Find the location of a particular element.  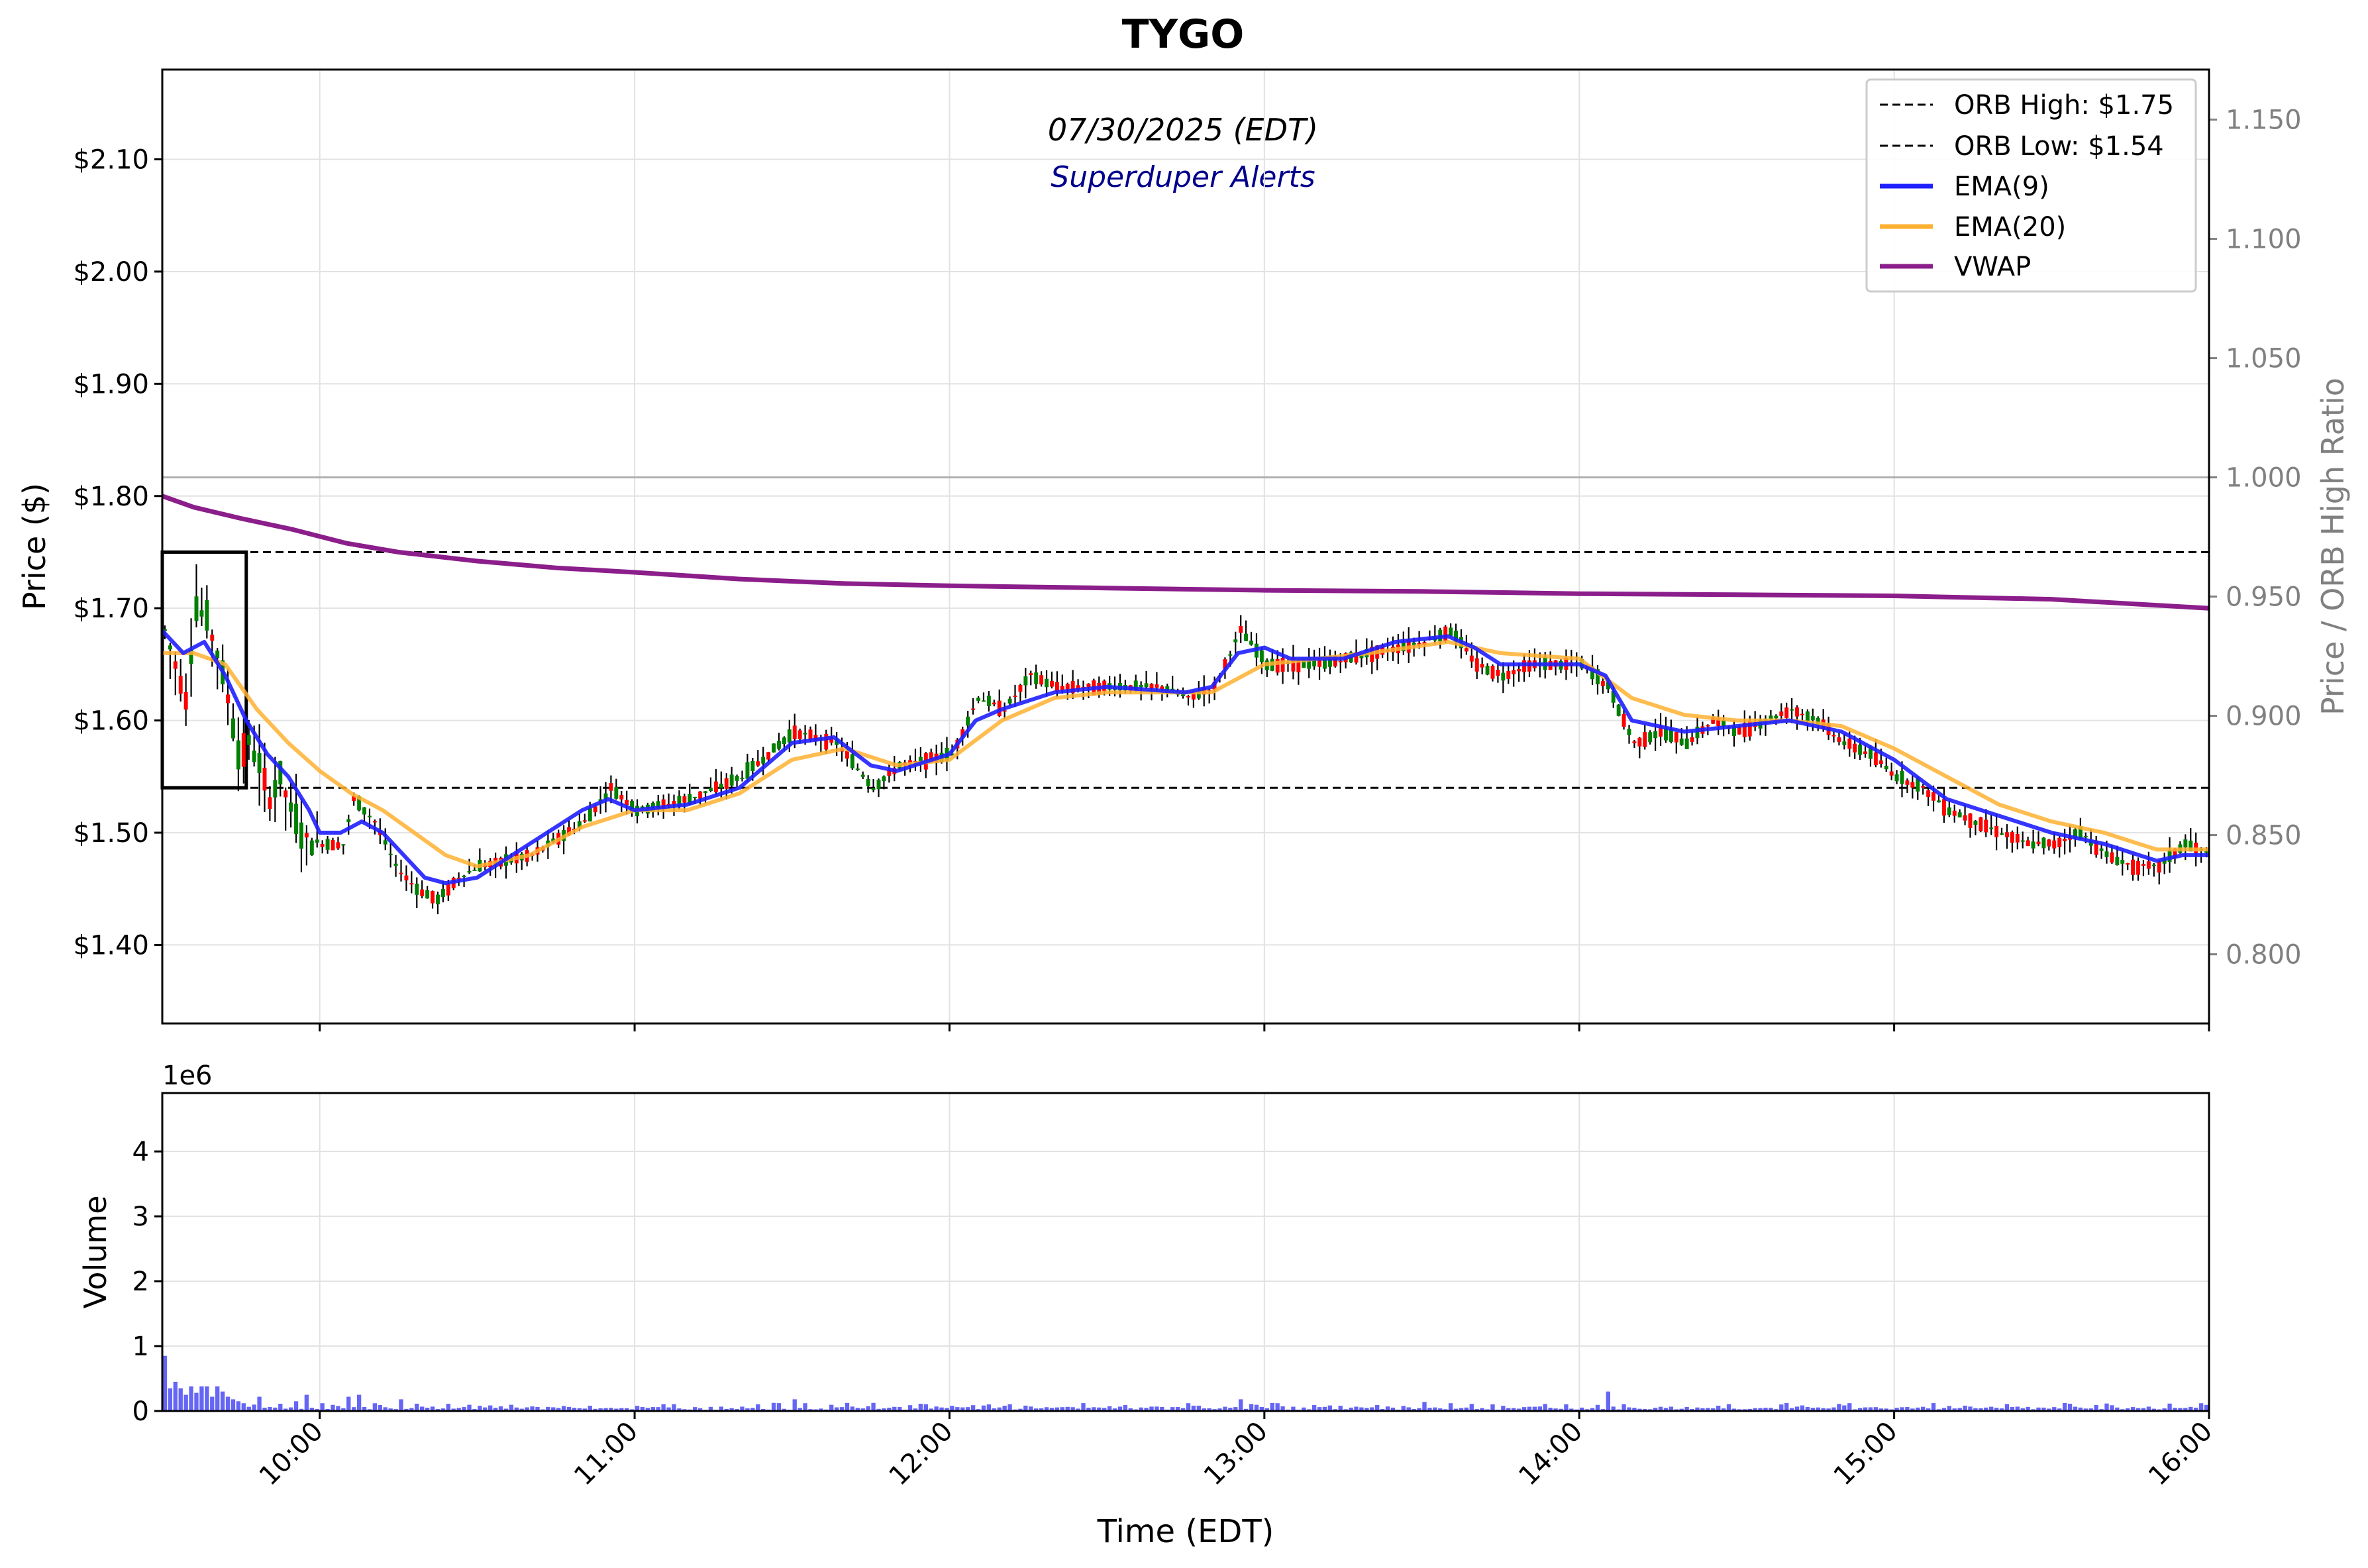

price-tick-label: $1.50 is located at coordinates (111, 833).